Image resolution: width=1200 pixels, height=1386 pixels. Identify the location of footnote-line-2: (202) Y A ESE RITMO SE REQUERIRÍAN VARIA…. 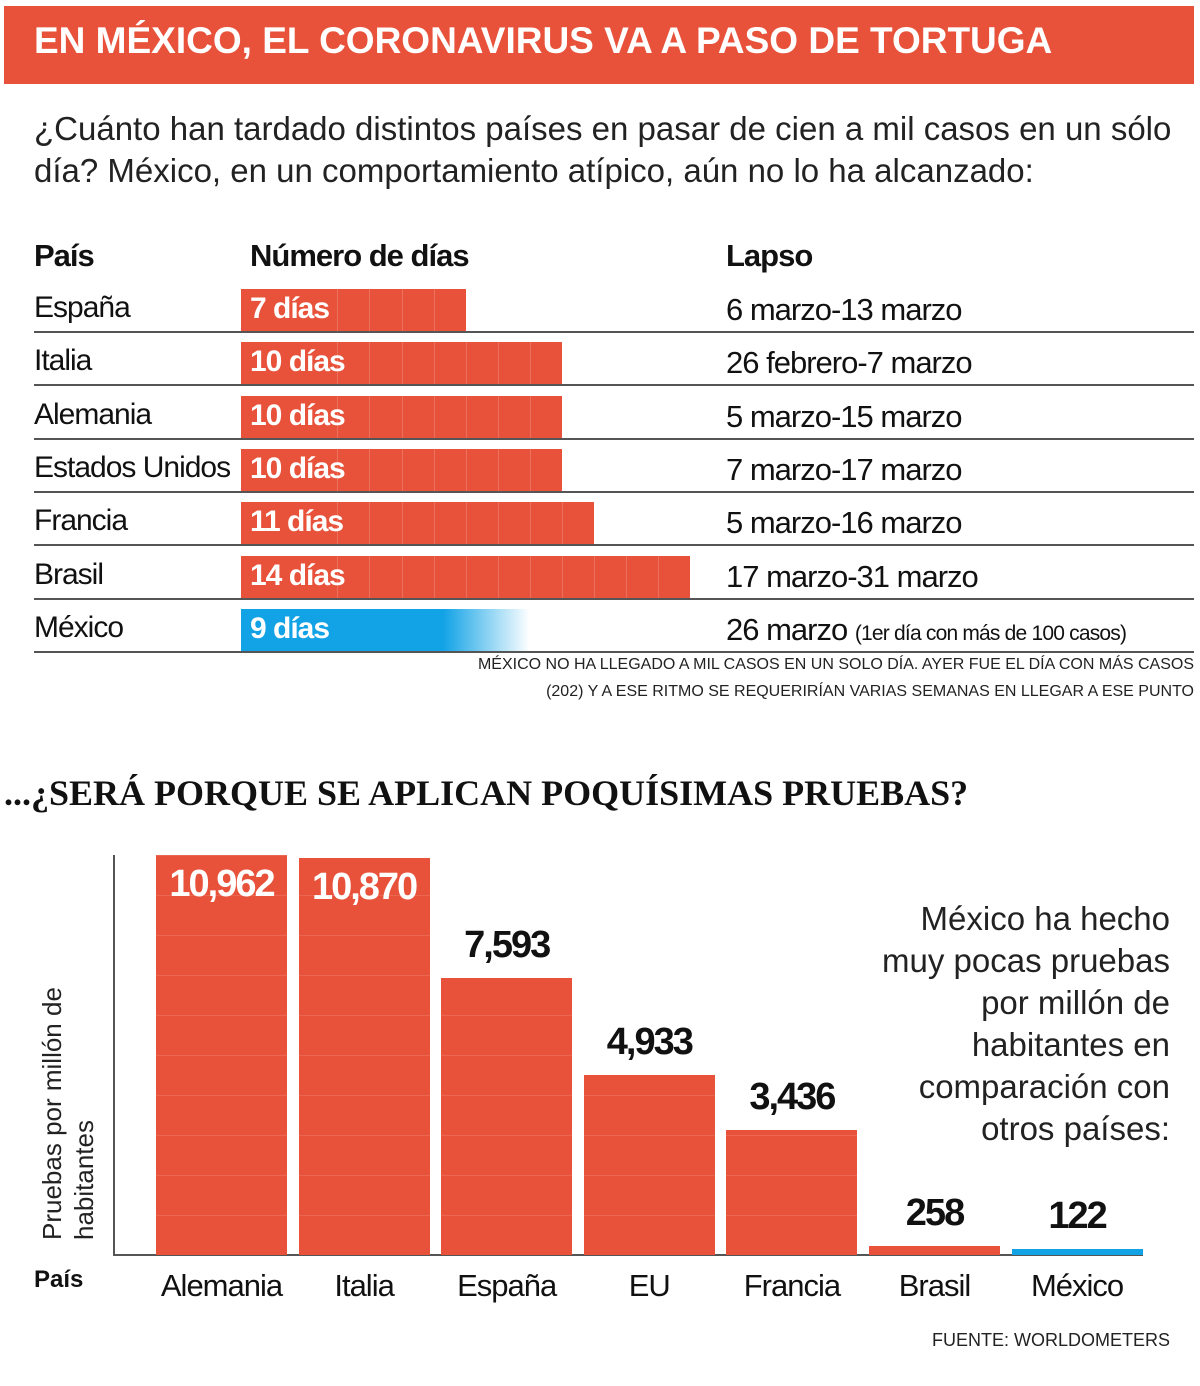
(870, 691).